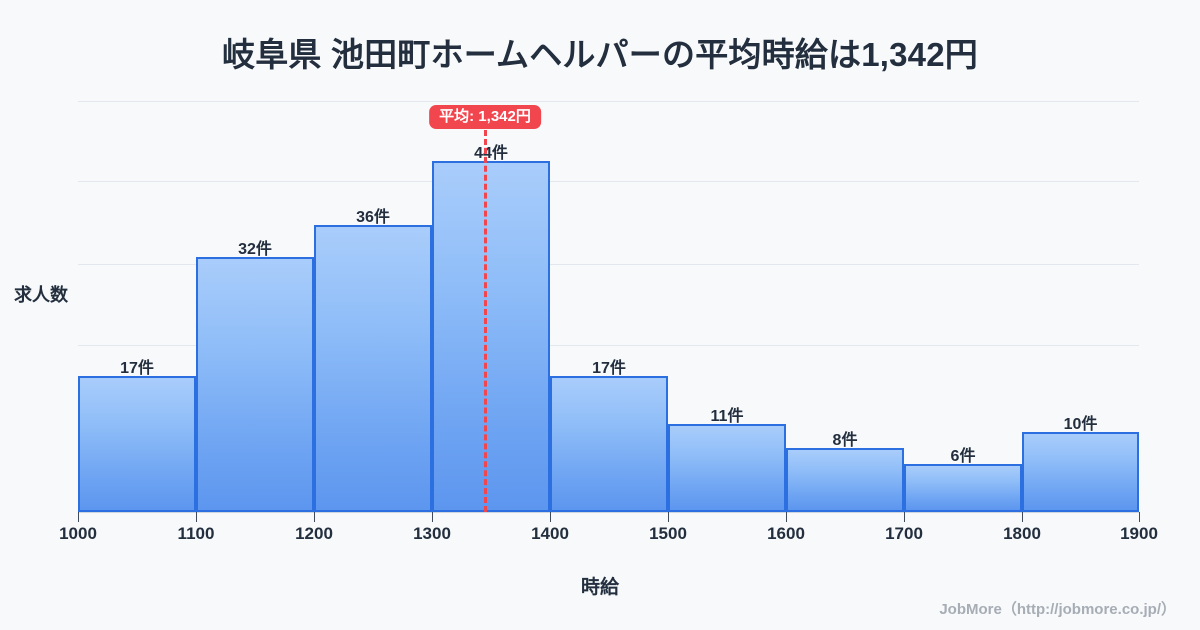  Describe the element at coordinates (904, 533) in the screenshot. I see `x-tick-label: 1700` at that location.